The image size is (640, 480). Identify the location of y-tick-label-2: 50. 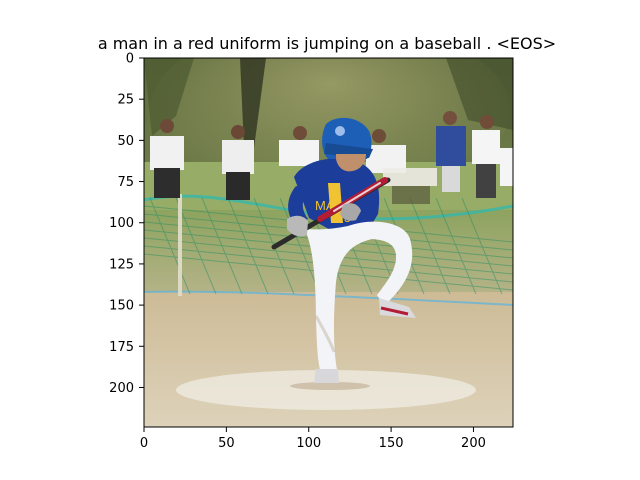
(125, 141).